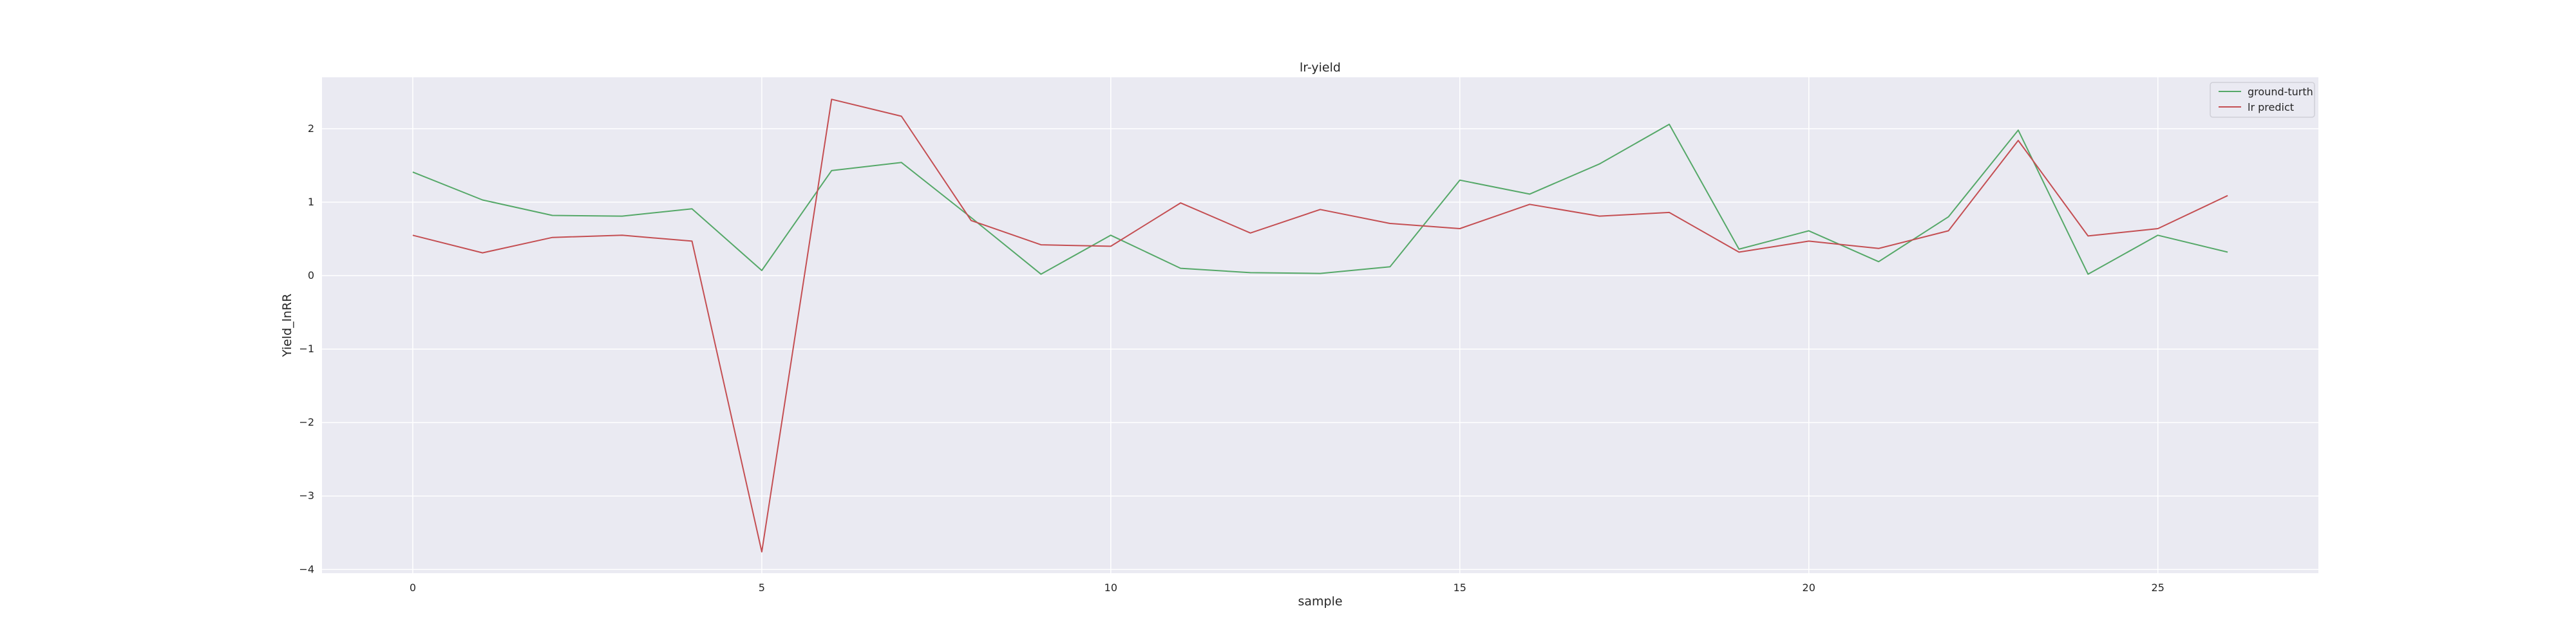  What do you see at coordinates (1110, 588) in the screenshot?
I see `x-tick-label: 10` at bounding box center [1110, 588].